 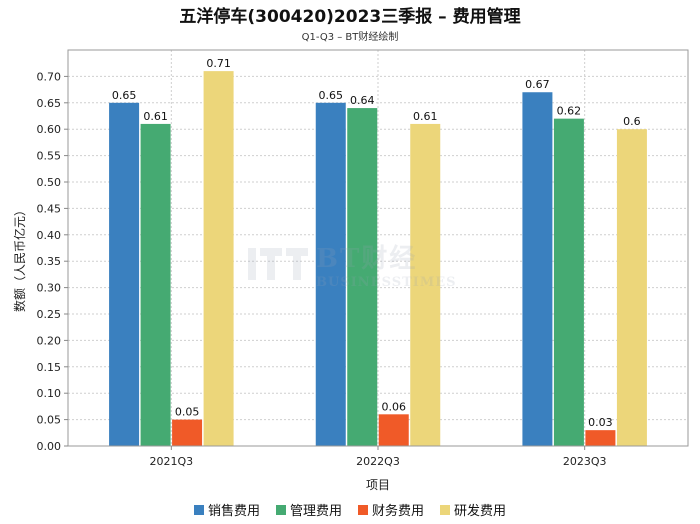 What do you see at coordinates (49, 314) in the screenshot?
I see `y-tick-label: 0.25` at bounding box center [49, 314].